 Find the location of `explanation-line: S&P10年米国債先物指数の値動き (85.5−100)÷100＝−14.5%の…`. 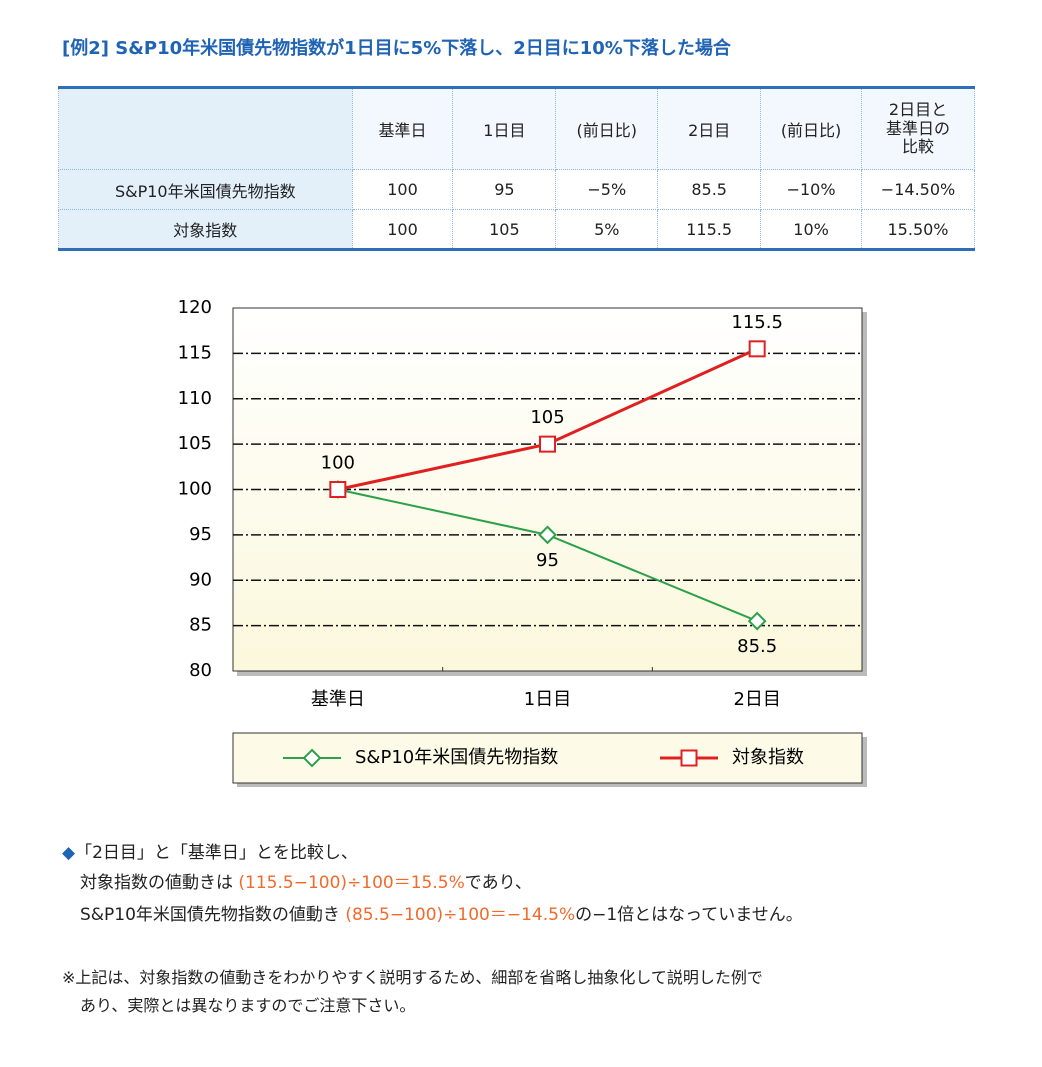

explanation-line: S&P10年米国債先物指数の値動き (85.5−100)÷100＝−14.5%の… is located at coordinates (441, 912).